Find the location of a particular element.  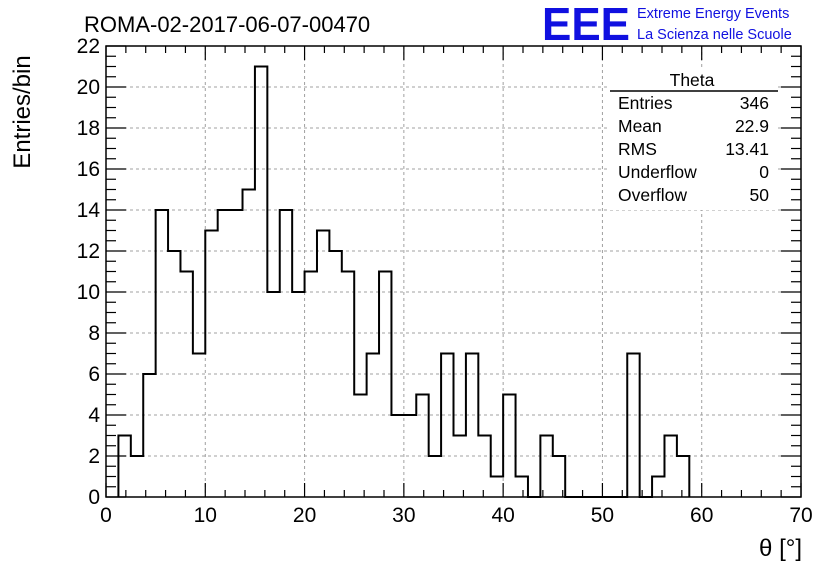

stats-row-label: Overflow is located at coordinates (652, 195).